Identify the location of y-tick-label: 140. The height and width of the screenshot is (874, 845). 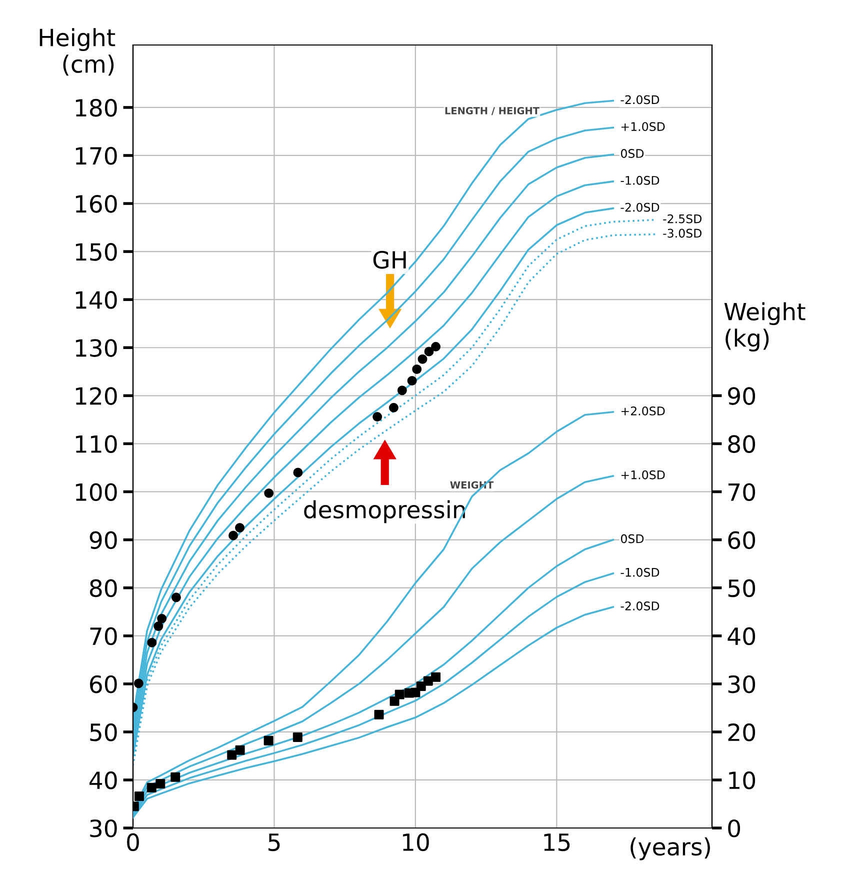
(96, 300).